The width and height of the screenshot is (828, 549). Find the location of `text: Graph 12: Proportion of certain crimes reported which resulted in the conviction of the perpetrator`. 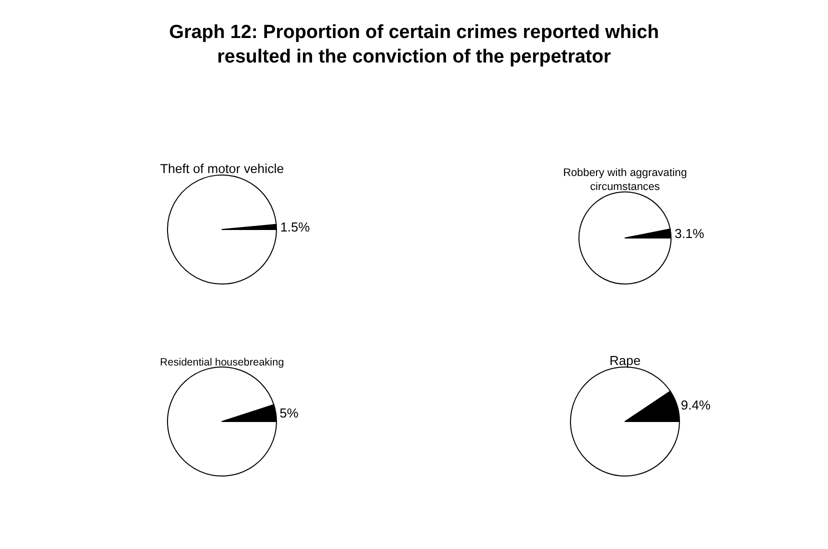

text: Graph 12: Proportion of certain crimes reported which resulted in the conviction of the perpetrator is located at coordinates (414, 45).